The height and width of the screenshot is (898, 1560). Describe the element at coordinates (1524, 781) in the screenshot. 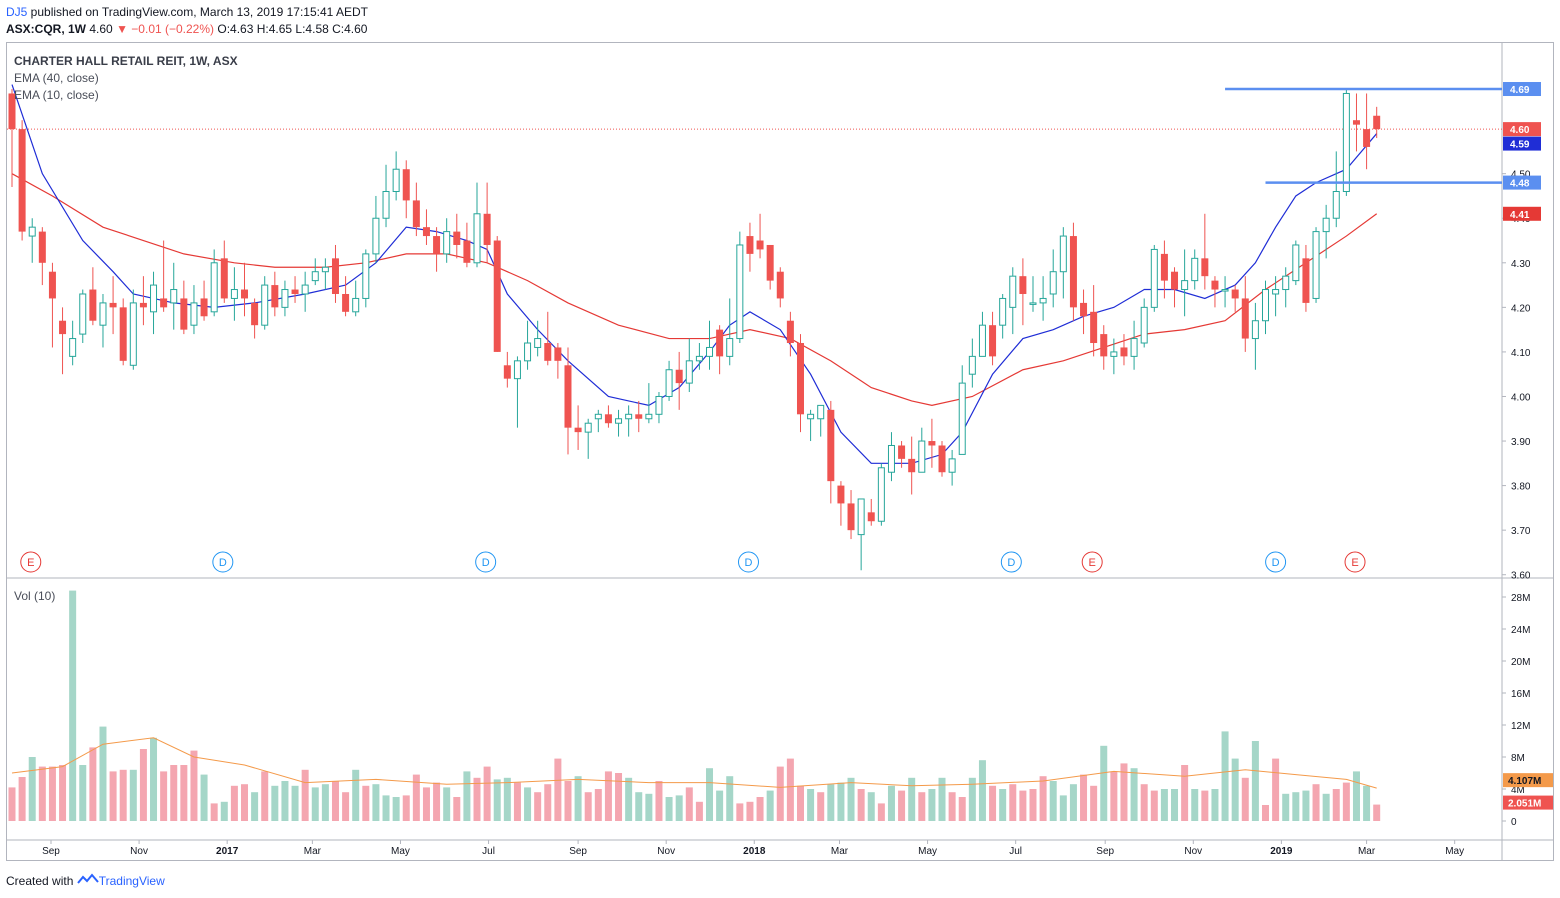

I see `volume-tag: 4.107M` at that location.